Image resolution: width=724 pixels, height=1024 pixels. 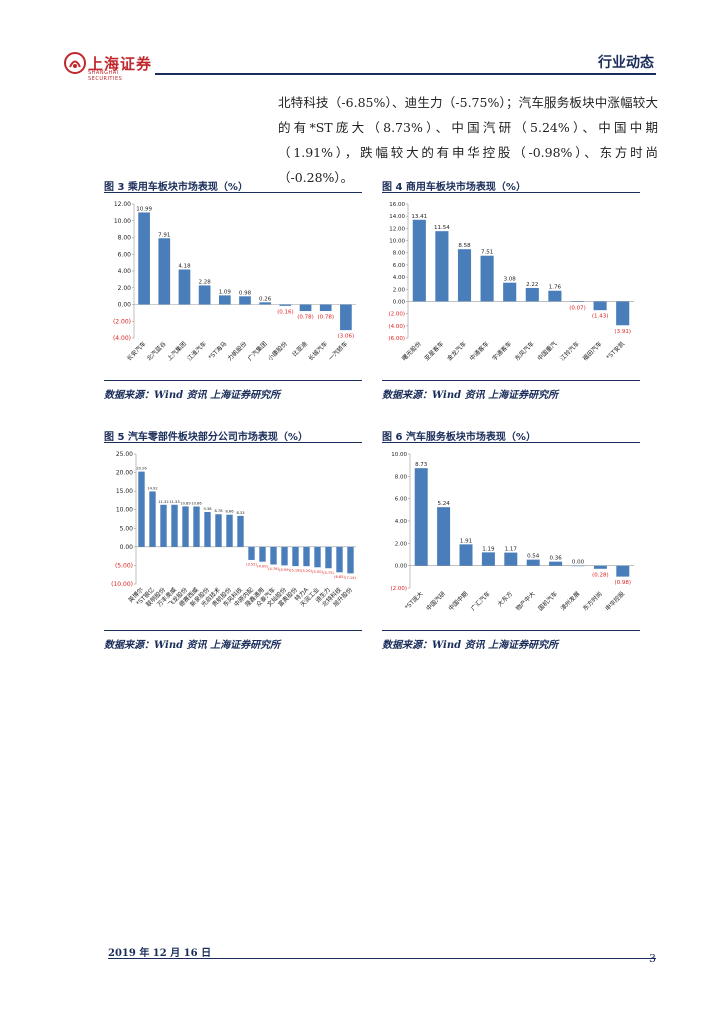 What do you see at coordinates (184, 266) in the screenshot?
I see `data-label: 4.18` at bounding box center [184, 266].